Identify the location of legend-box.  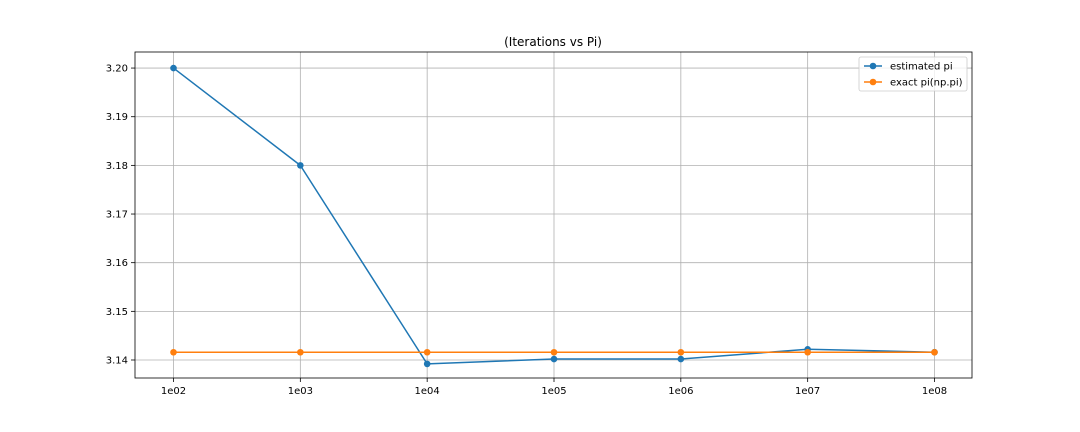
(913, 74).